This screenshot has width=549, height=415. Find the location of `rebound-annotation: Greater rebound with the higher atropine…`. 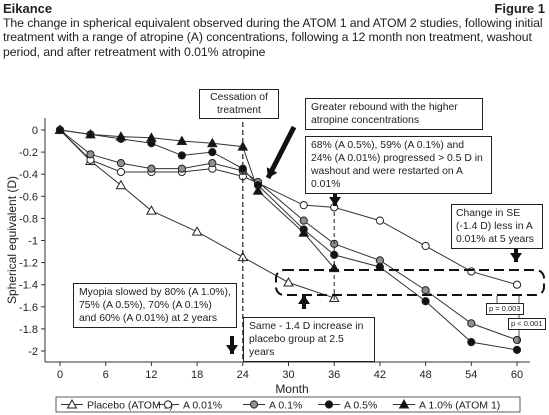

rebound-annotation: Greater rebound with the higher atropine… is located at coordinates (394, 114).